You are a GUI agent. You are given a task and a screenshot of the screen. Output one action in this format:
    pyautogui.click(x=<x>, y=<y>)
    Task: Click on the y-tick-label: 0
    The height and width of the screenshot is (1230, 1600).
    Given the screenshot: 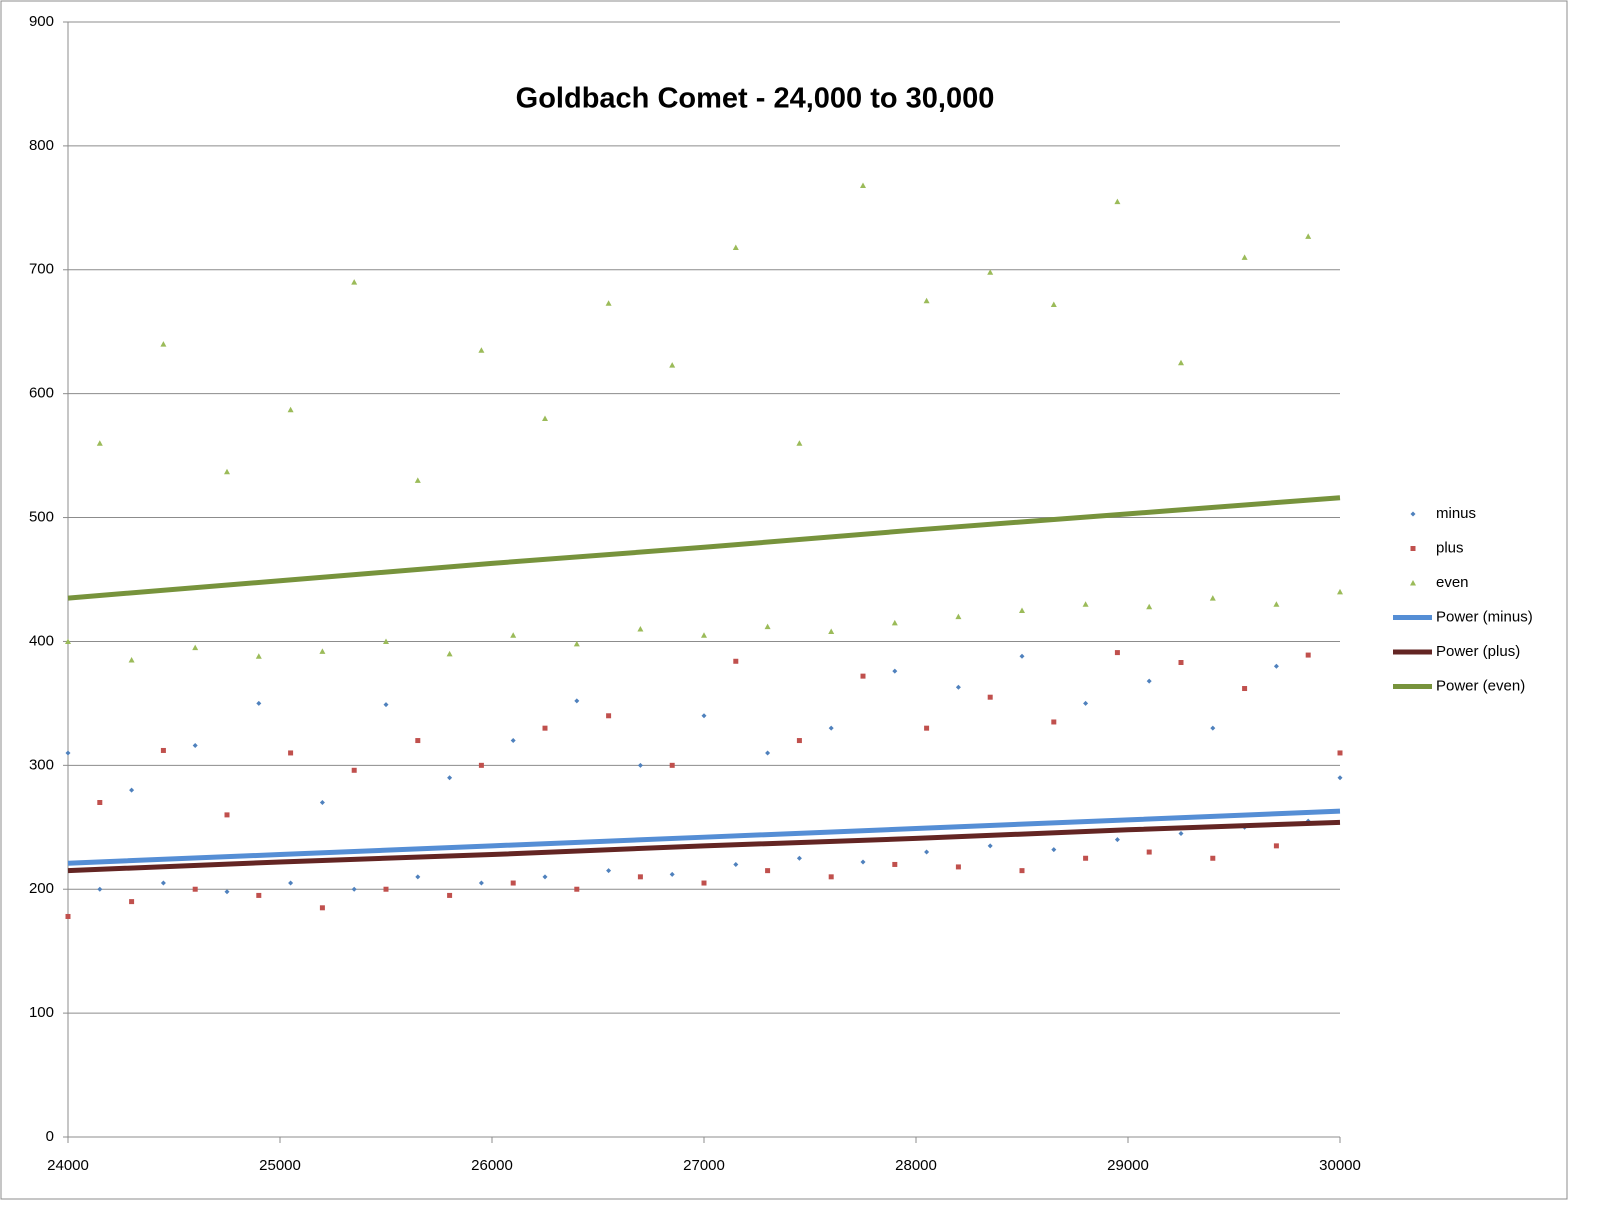 What is the action you would take?
    pyautogui.click(x=50, y=1136)
    